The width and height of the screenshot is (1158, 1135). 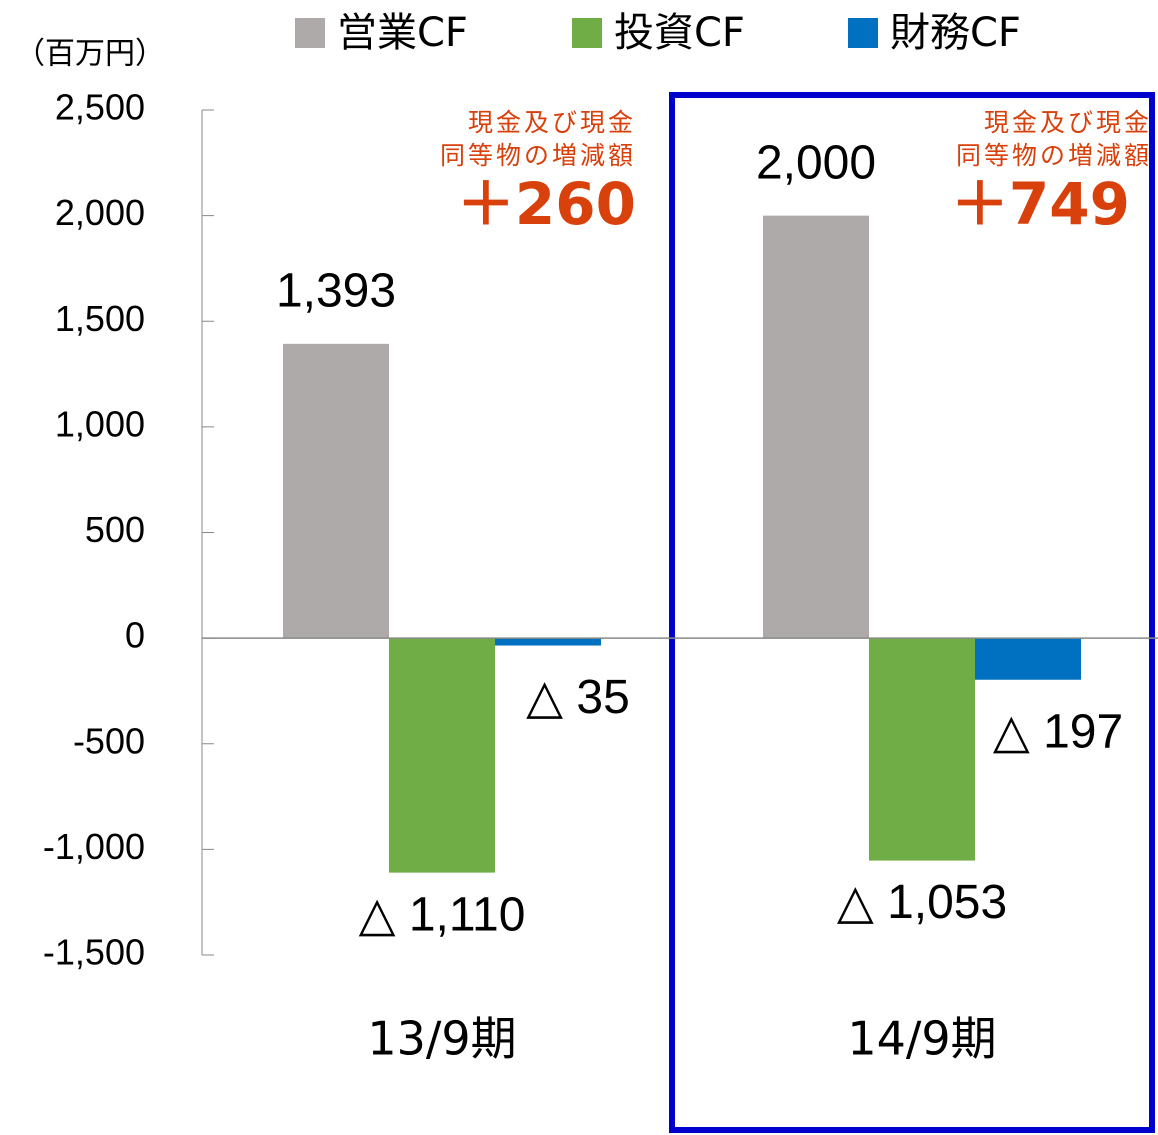 I want to click on value-label: △ 1,110, so click(x=442, y=914).